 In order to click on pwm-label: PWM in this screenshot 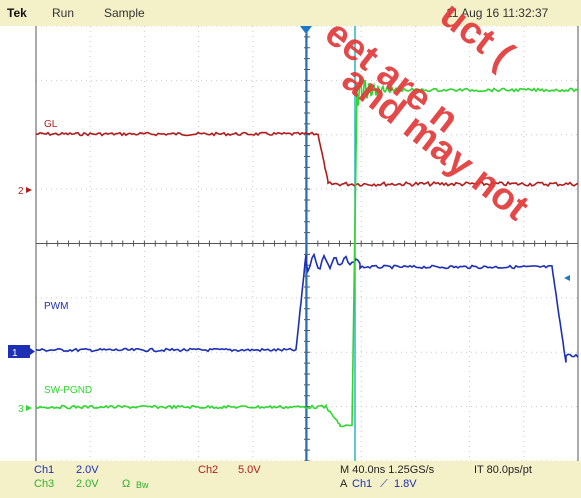, I will do `click(56, 306)`.